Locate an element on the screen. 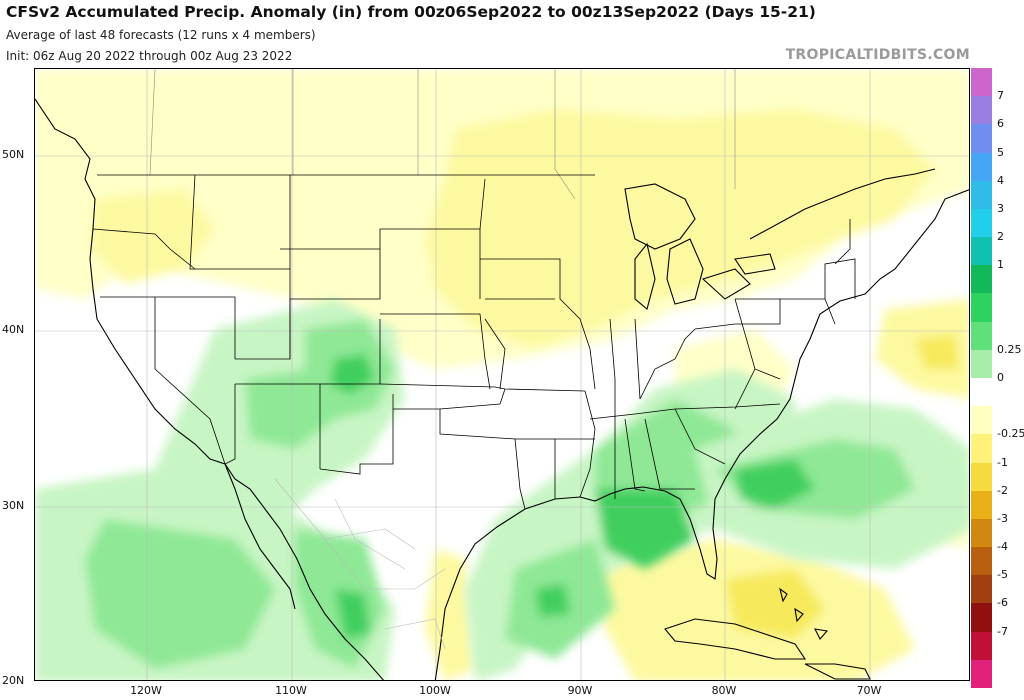 This screenshot has height=700, width=1024. lon-label-110w: 110W is located at coordinates (291, 690).